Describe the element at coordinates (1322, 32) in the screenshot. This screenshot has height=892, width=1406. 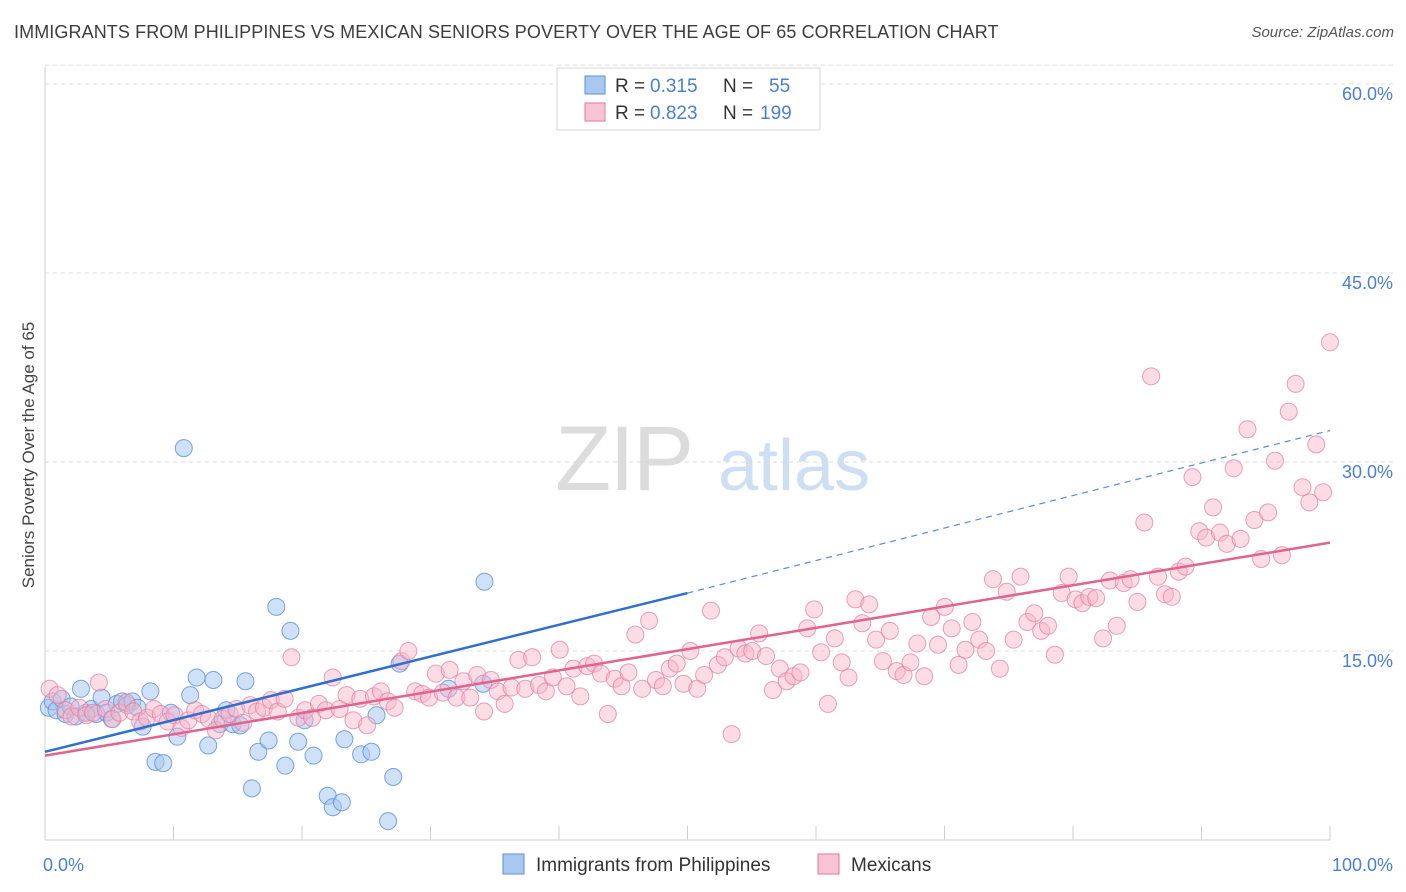
I see `source-label: Source: ZipAtlas.com` at that location.